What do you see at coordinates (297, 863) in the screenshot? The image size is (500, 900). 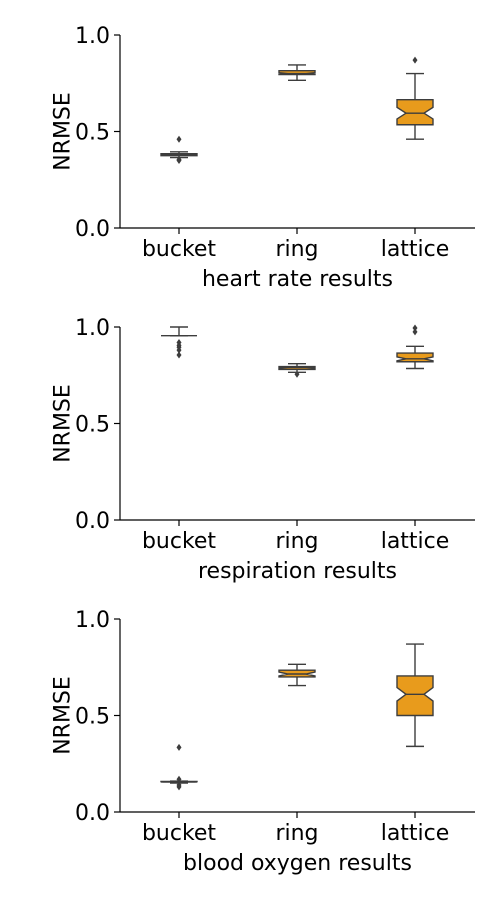 I see `x-axis-label: blood oxygen results` at bounding box center [297, 863].